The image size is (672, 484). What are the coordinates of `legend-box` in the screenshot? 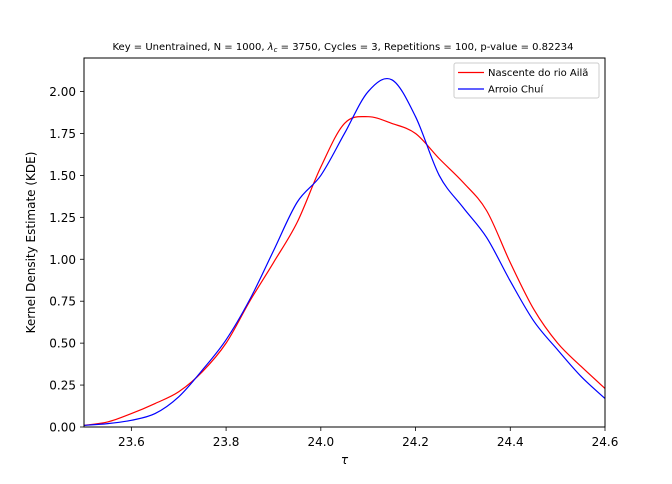 It's located at (526, 80).